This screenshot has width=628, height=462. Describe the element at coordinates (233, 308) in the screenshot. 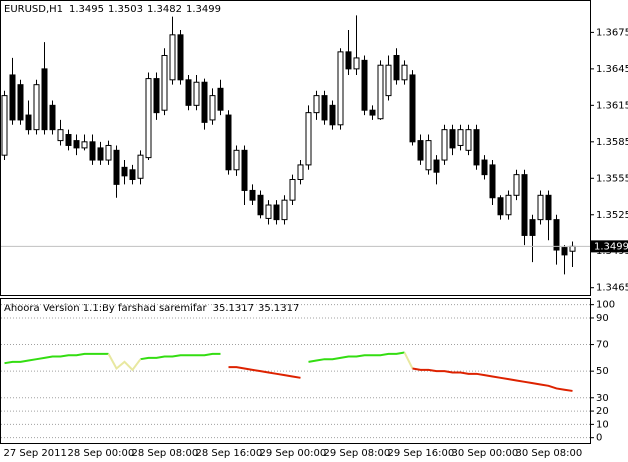

I see `readout: 35.1317` at that location.